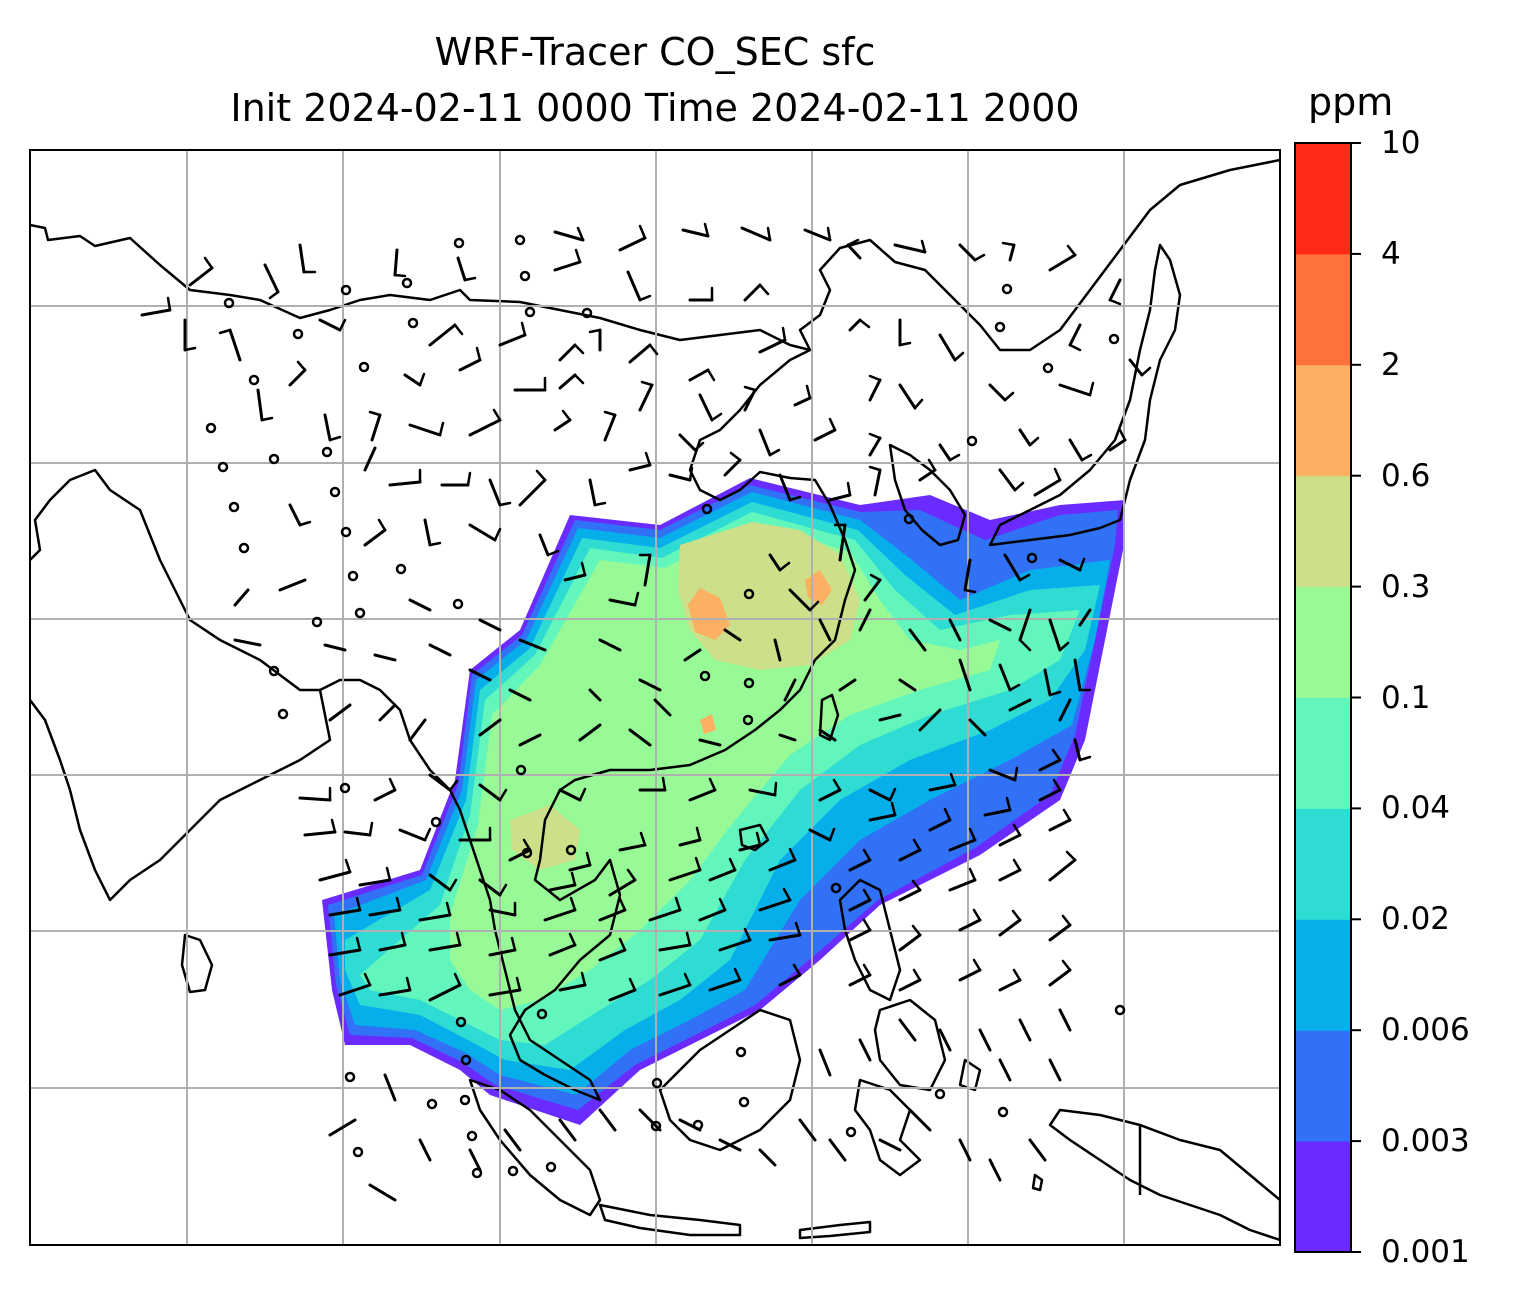 This screenshot has width=1528, height=1306. Describe the element at coordinates (197, 963) in the screenshot. I see `coastline-sri-lanka` at that location.